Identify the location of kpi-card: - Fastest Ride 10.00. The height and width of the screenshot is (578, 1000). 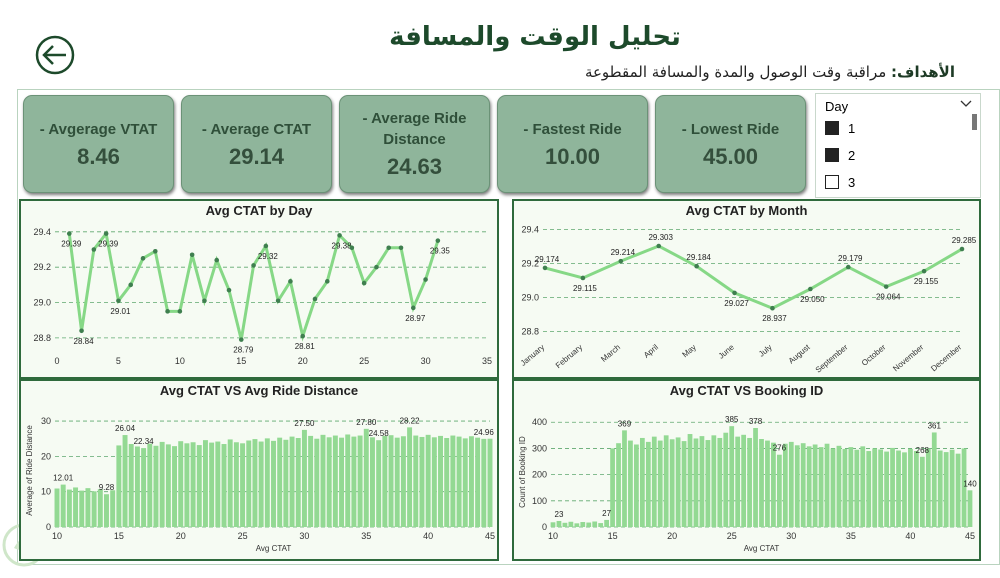
(572, 144).